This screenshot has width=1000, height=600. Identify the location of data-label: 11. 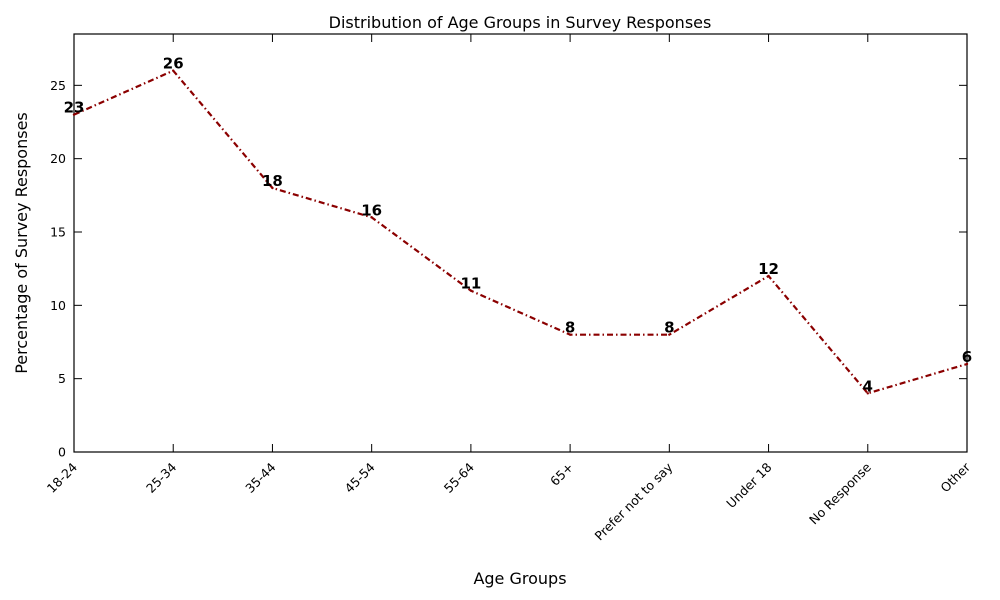
(470, 284).